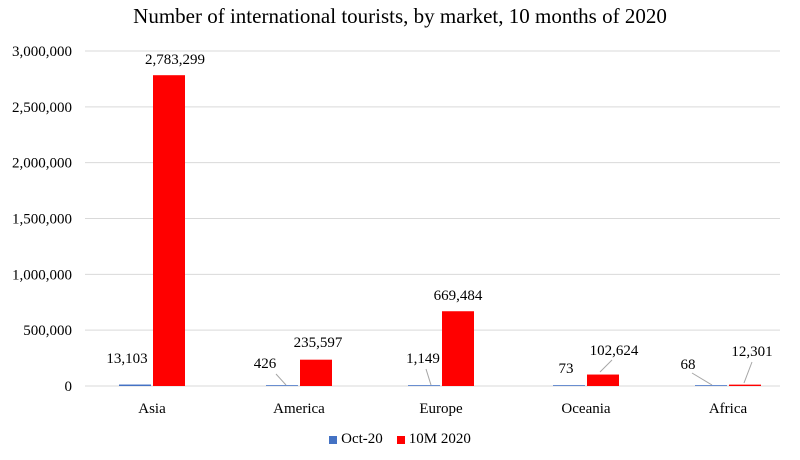 This screenshot has width=800, height=460. Describe the element at coordinates (42, 275) in the screenshot. I see `y-tick-label: 1,000,000` at that location.